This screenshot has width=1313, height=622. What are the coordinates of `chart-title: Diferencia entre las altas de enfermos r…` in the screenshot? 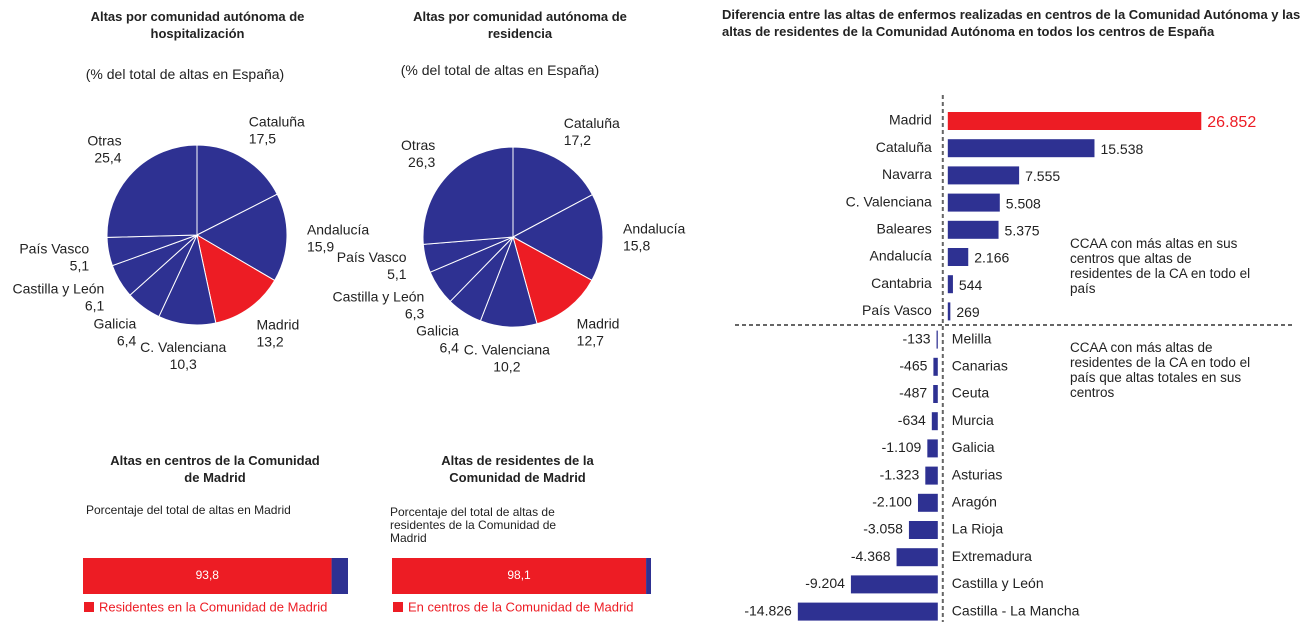 It's located at (1011, 23).